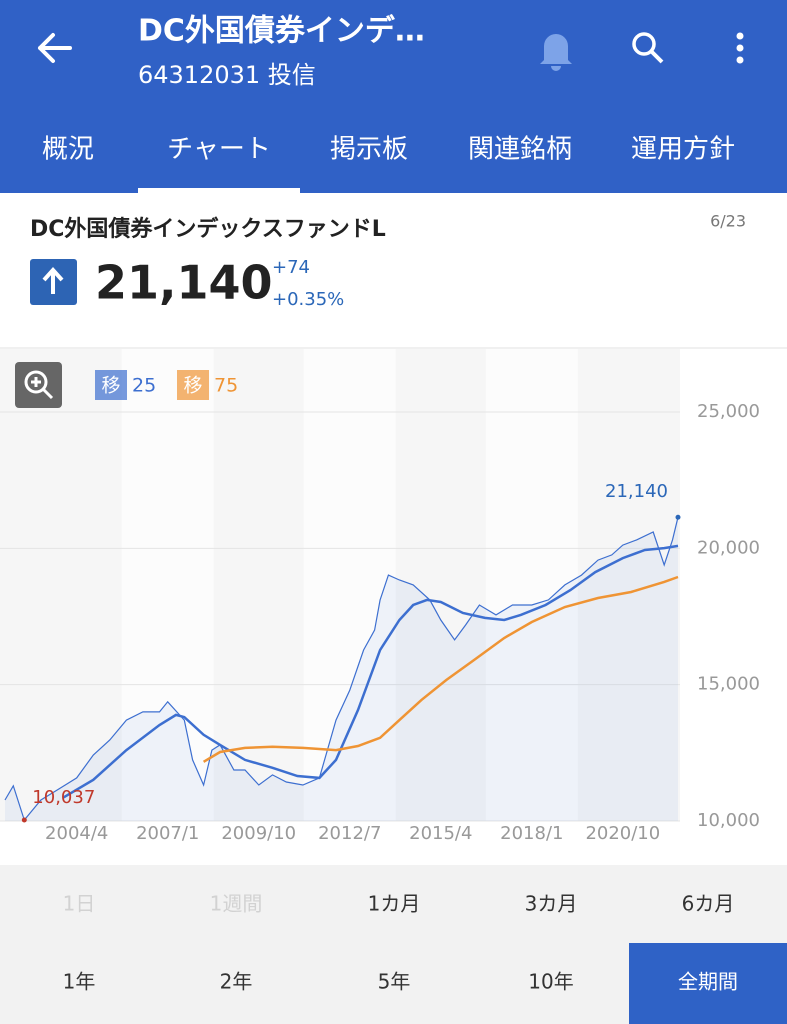  I want to click on zoom-icon, so click(39, 385).